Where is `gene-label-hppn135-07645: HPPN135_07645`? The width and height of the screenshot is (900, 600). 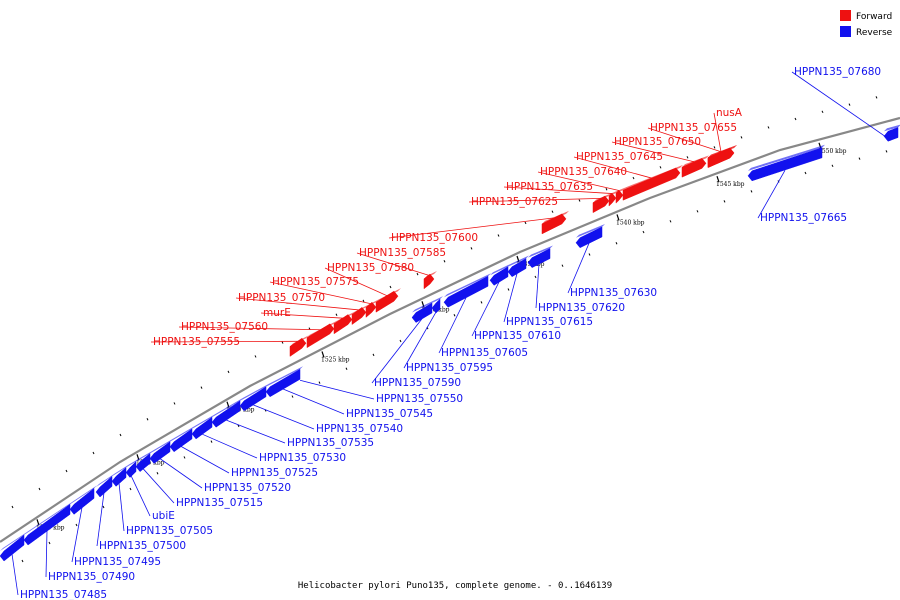 gene-label-hppn135-07645: HPPN135_07645 is located at coordinates (619, 157).